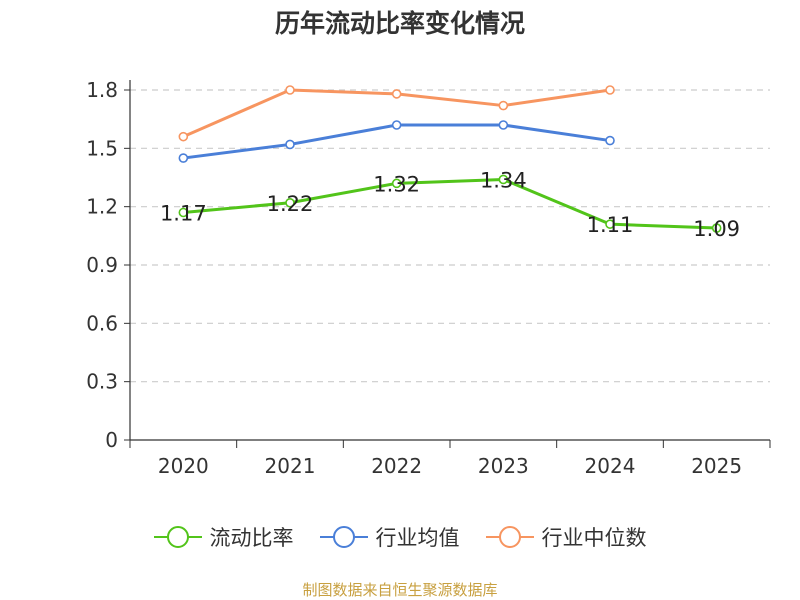 This screenshot has width=800, height=600. What do you see at coordinates (417, 538) in the screenshot?
I see `legend-label: 行业均值` at bounding box center [417, 538].